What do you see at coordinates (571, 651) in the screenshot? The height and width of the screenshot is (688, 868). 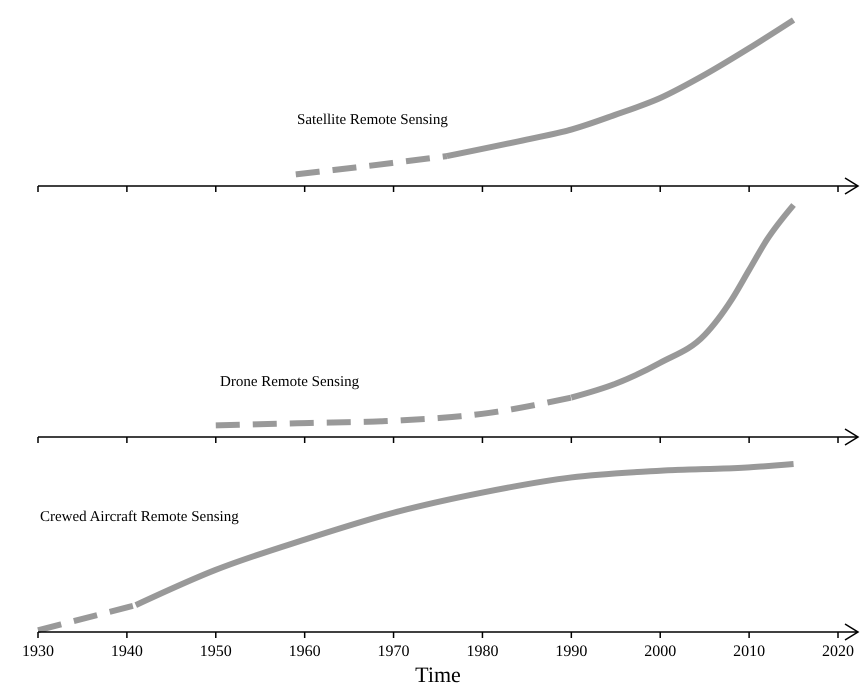 I see `x-tick-label: 1990` at bounding box center [571, 651].